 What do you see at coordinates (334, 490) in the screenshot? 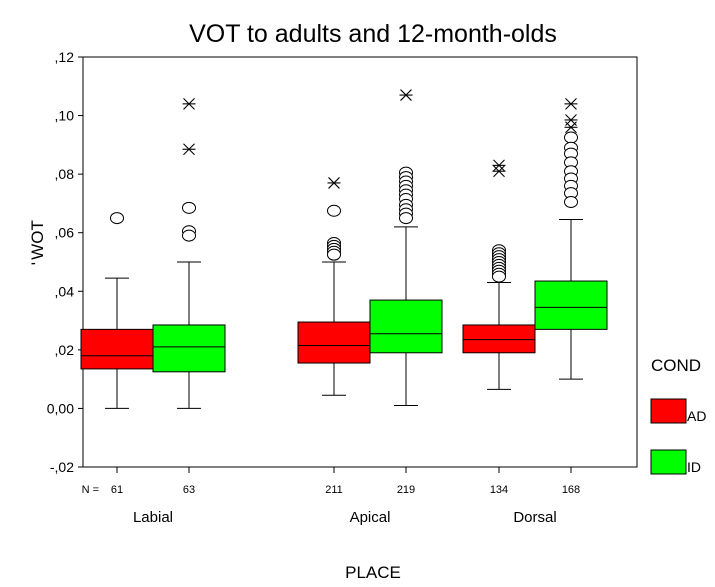
I see `n-count-label: 211` at bounding box center [334, 490].